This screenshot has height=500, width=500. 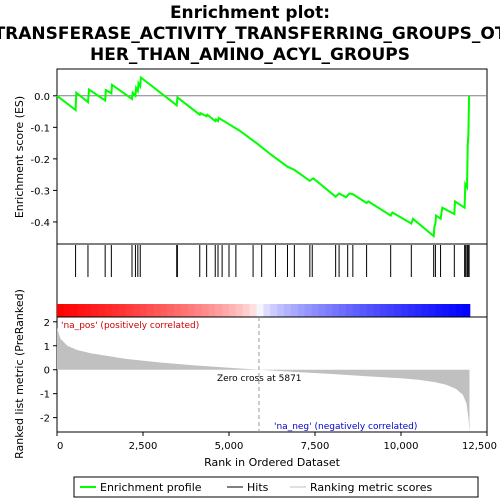 I want to click on metric-tick-label: -1, so click(x=45, y=395).